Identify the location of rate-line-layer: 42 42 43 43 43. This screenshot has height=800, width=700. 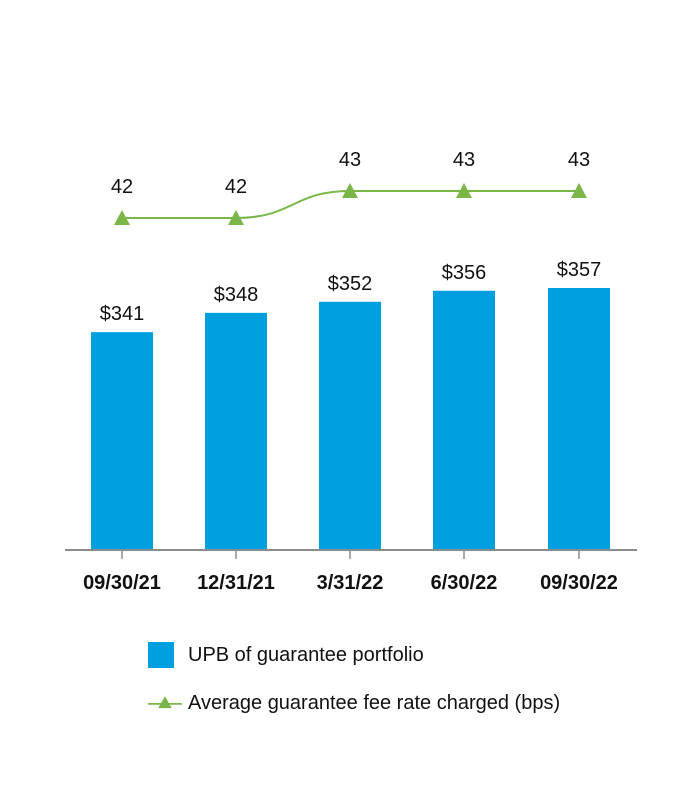
(350, 187).